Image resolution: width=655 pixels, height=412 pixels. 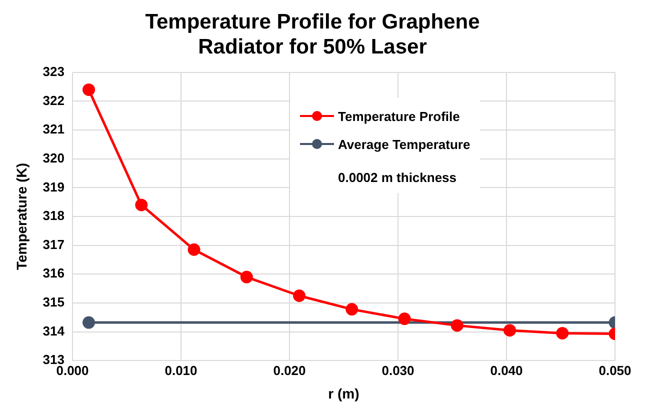 I want to click on x-tick-label: 0.020, so click(x=289, y=370).